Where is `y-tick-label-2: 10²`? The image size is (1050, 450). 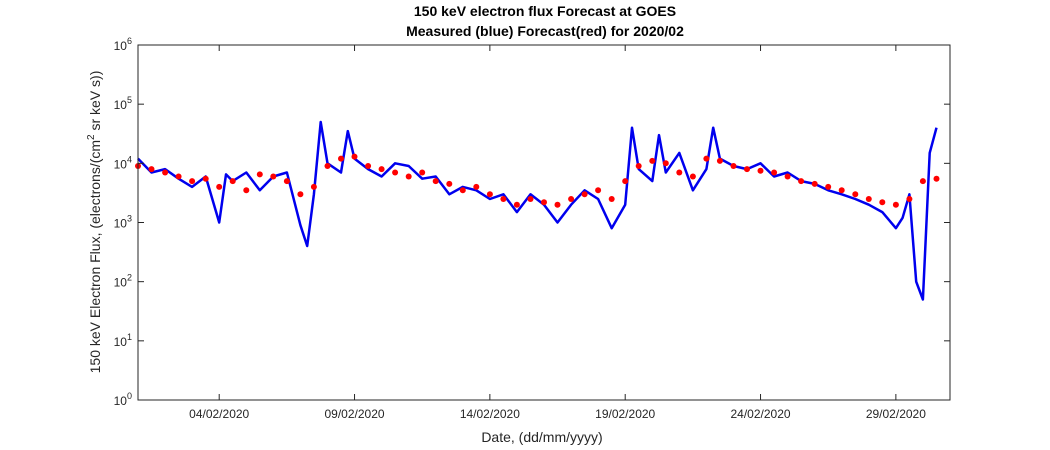
y-tick-label-2: 10² is located at coordinates (123, 281).